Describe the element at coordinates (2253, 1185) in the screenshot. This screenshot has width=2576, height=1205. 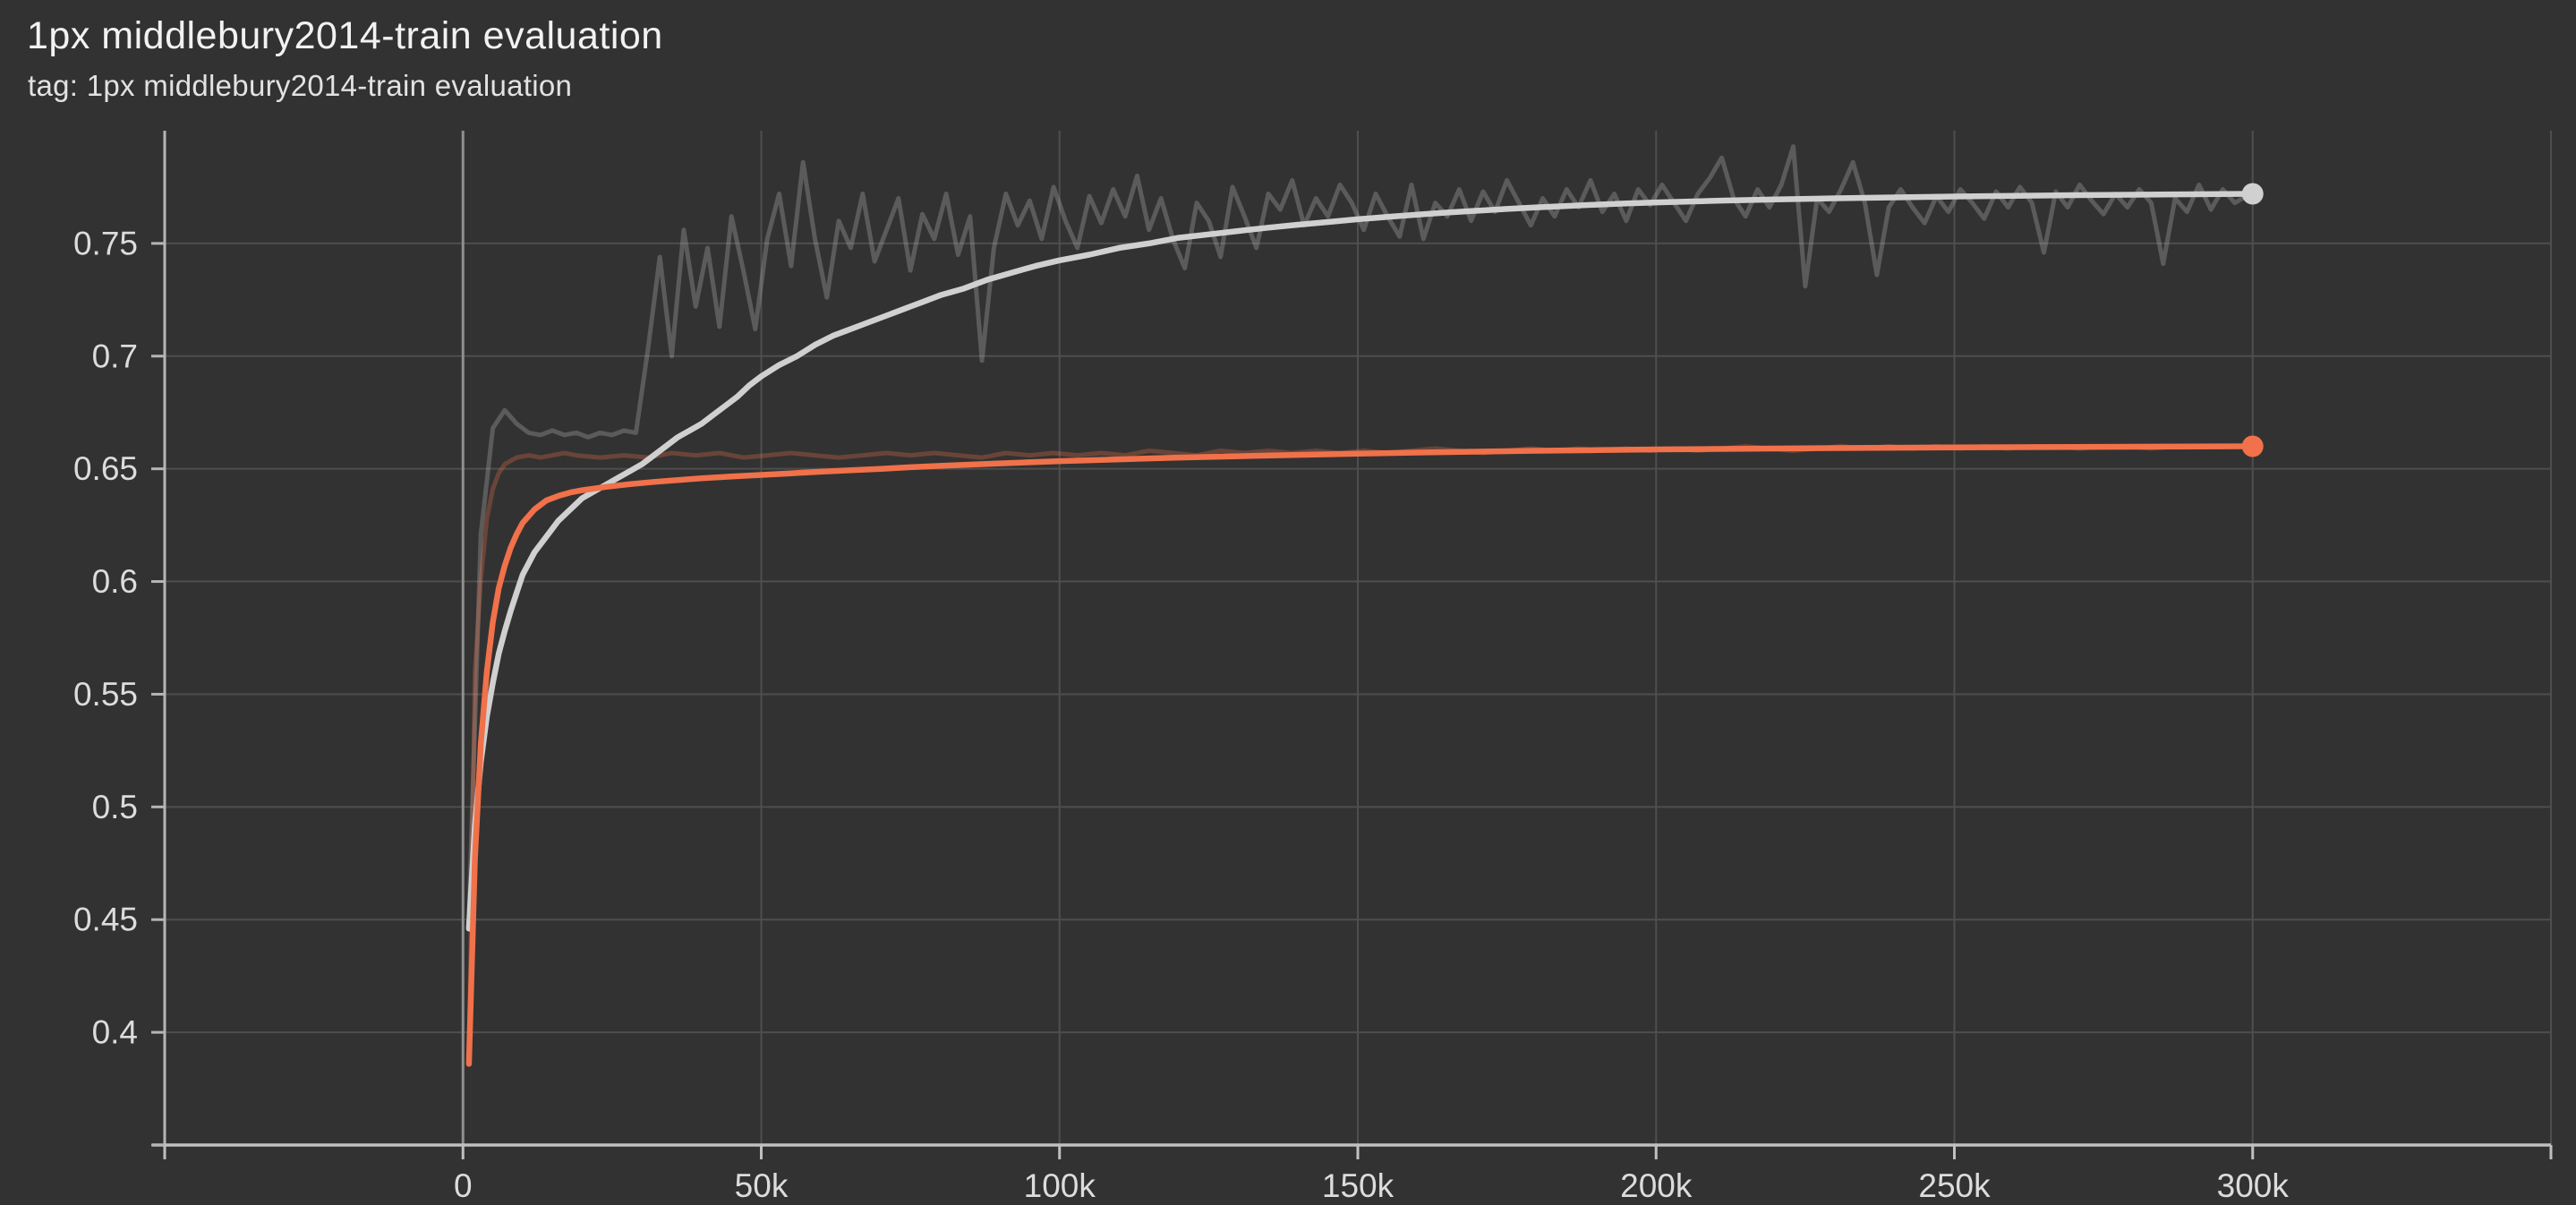
I see `x-axis-label-300k: 300k` at that location.